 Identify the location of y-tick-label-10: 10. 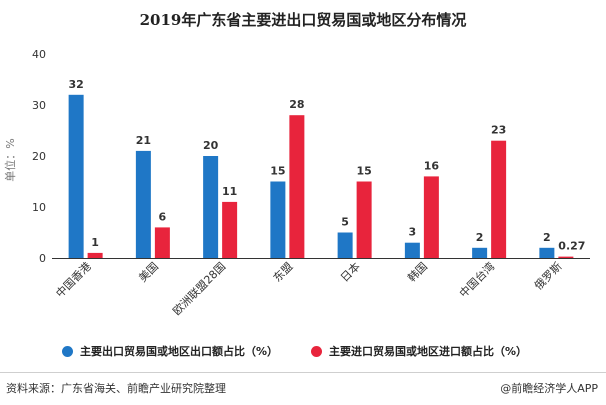
(39, 207).